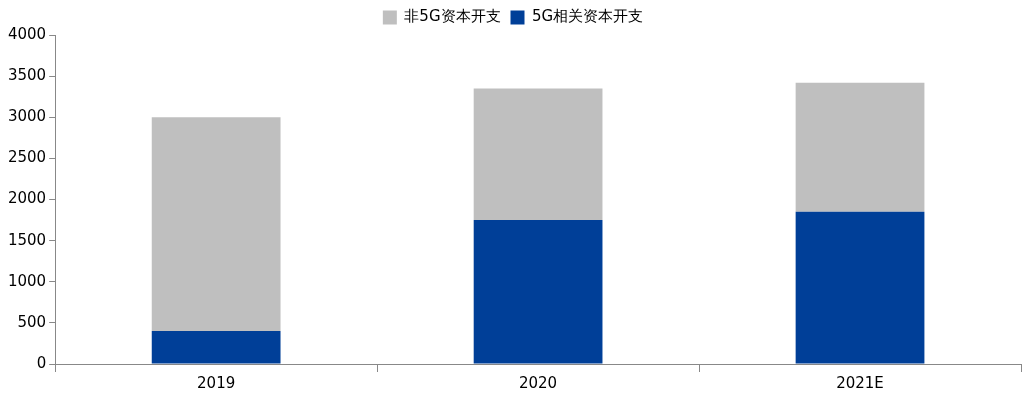  I want to click on y-tick-label: 500, so click(32, 321).